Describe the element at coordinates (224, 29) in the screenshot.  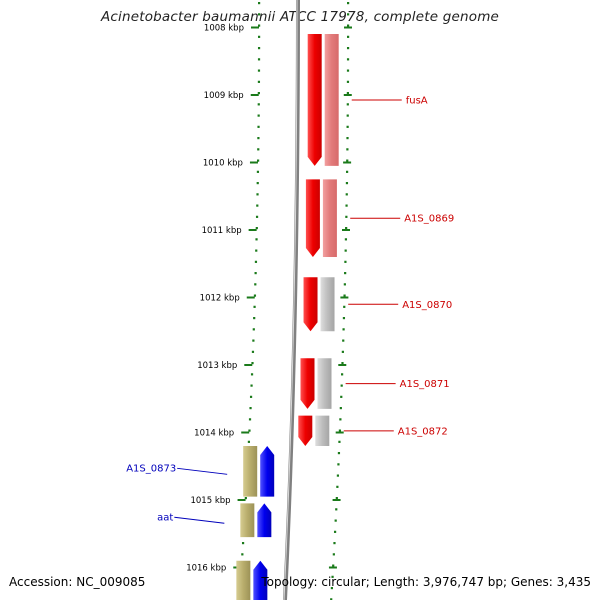
I see `ruler-tick-label: 1008 kbp` at that location.